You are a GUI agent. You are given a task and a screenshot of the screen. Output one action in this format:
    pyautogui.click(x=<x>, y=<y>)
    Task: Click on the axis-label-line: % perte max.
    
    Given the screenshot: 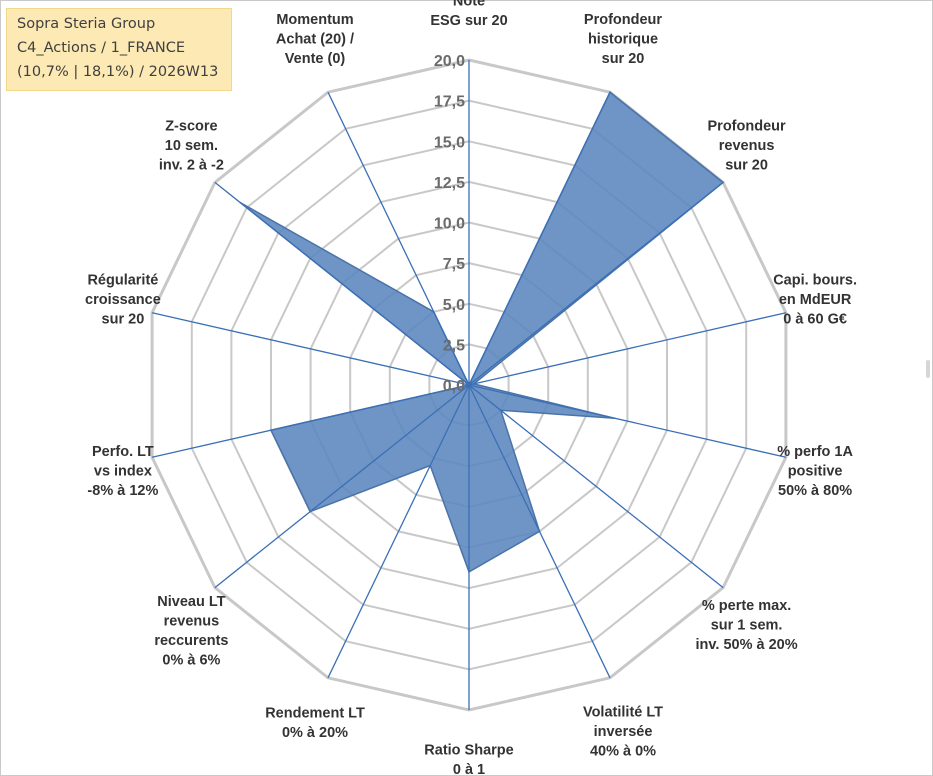 What is the action you would take?
    pyautogui.click(x=746, y=606)
    